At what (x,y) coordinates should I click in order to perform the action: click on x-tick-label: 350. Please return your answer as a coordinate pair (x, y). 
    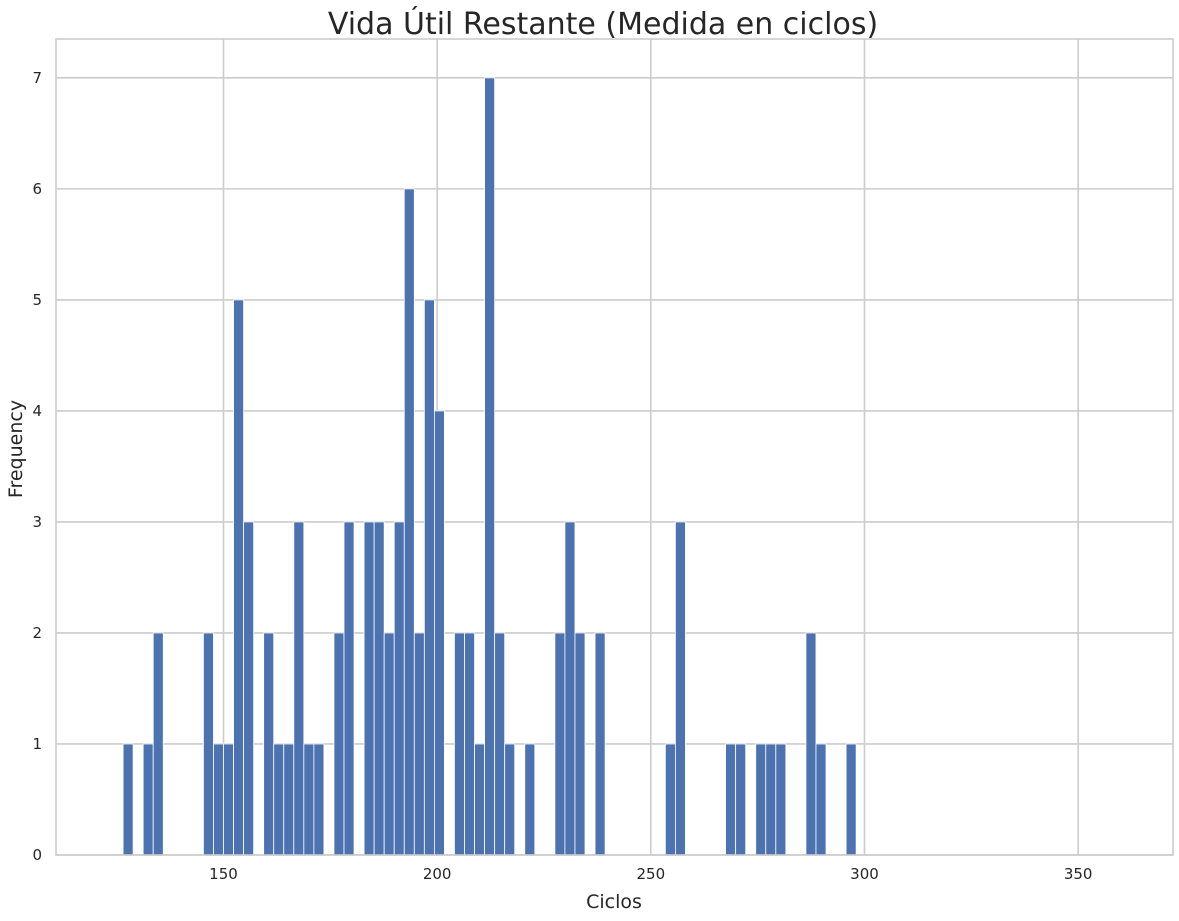
    Looking at the image, I should click on (1078, 874).